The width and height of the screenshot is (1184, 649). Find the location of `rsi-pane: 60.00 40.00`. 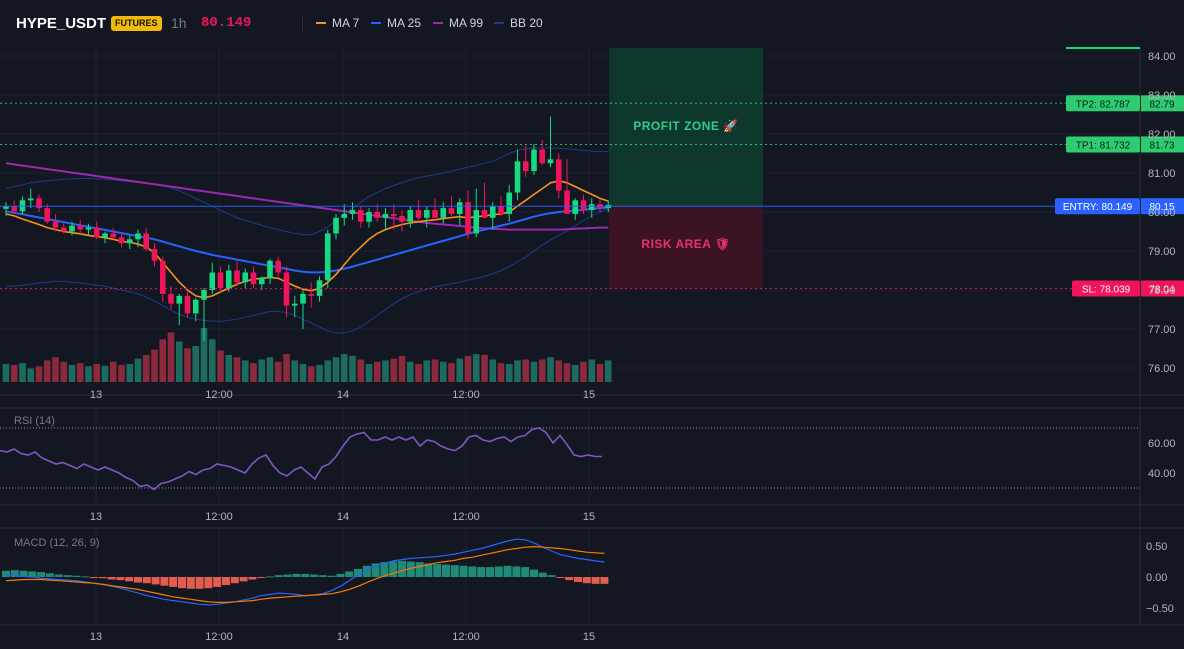

rsi-pane: 60.00 40.00 is located at coordinates (588, 459).